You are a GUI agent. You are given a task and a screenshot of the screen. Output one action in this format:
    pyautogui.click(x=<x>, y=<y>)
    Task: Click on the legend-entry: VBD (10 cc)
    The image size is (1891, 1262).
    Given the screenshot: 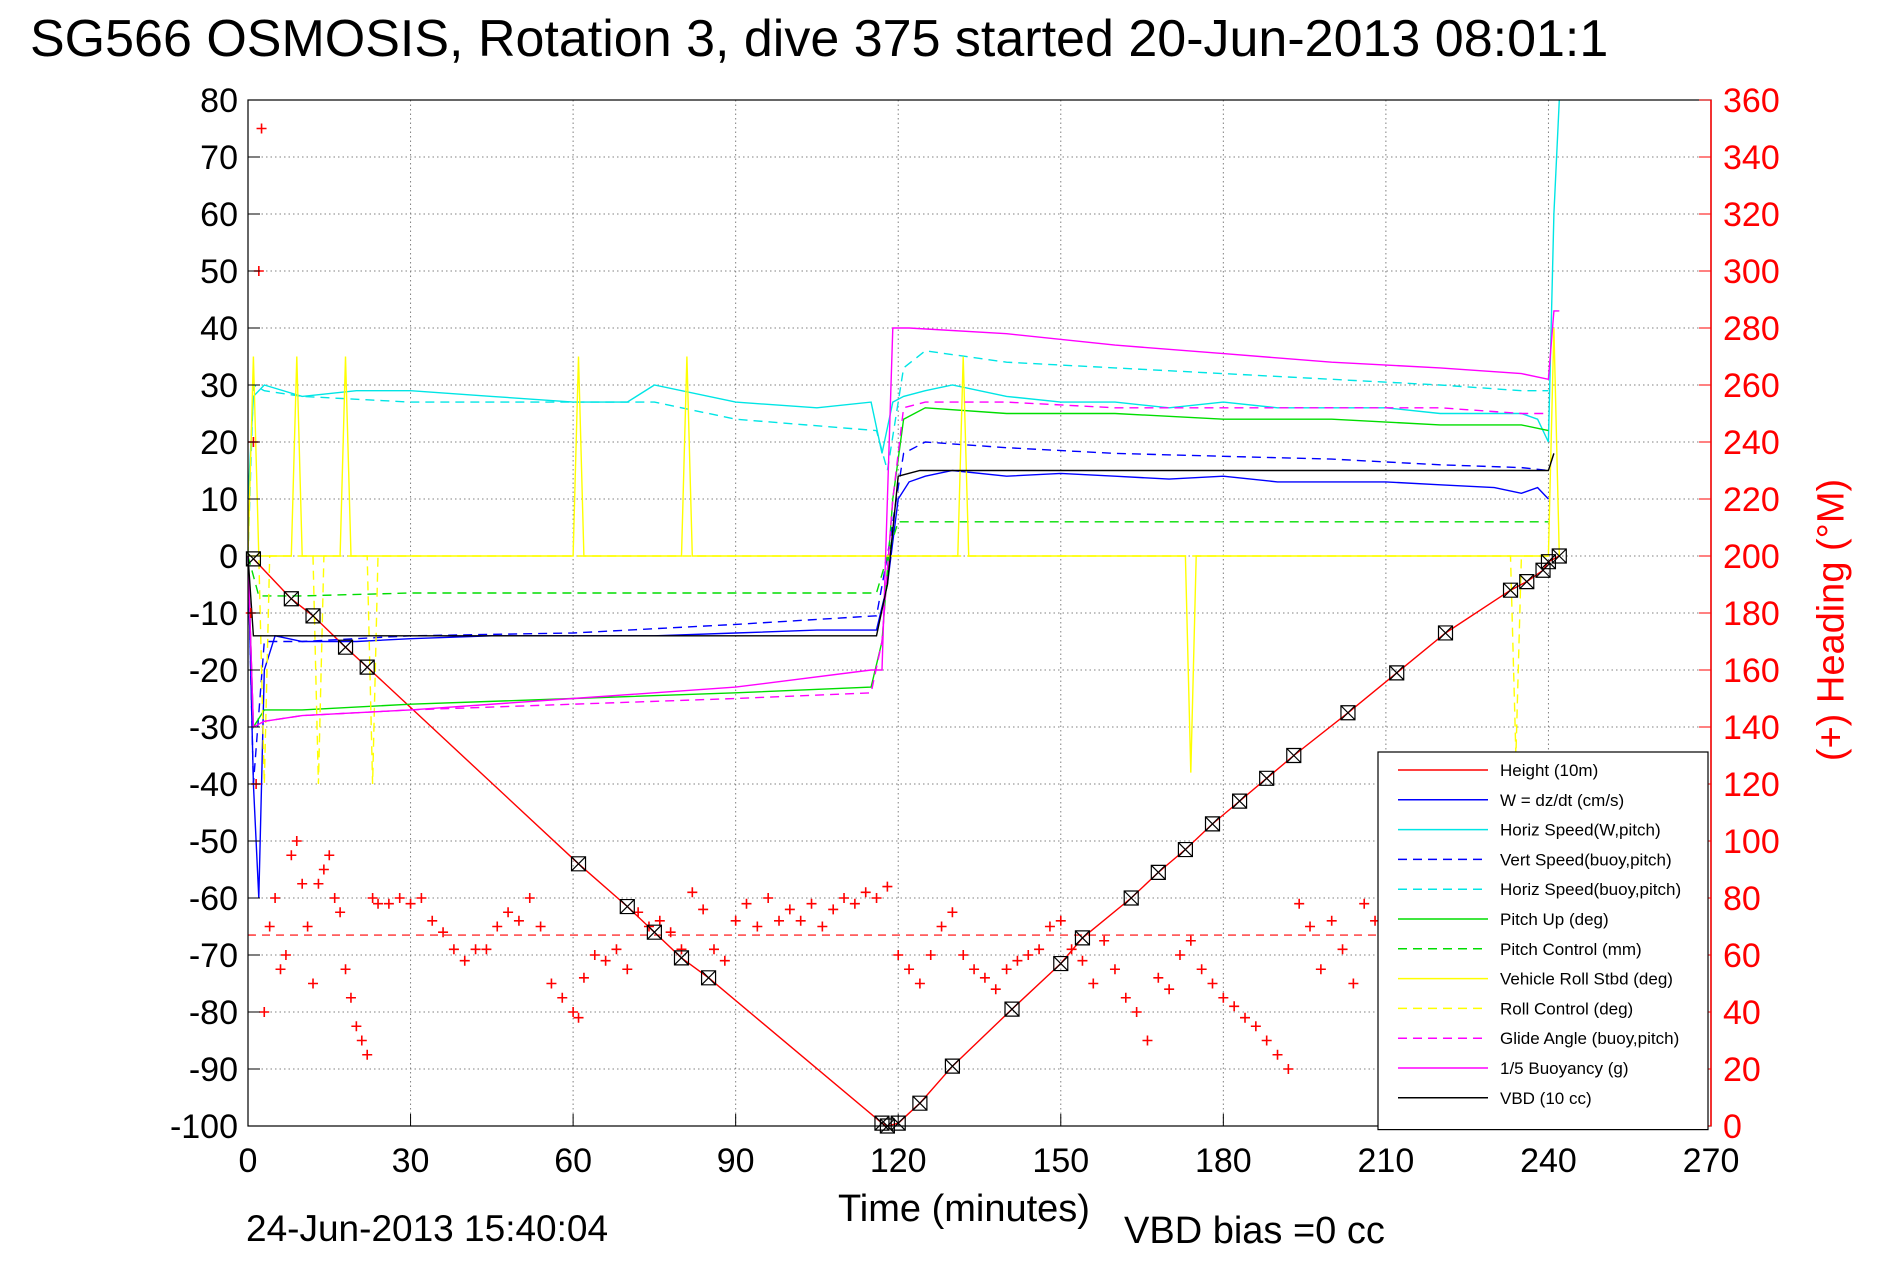 What is the action you would take?
    pyautogui.click(x=1546, y=1098)
    